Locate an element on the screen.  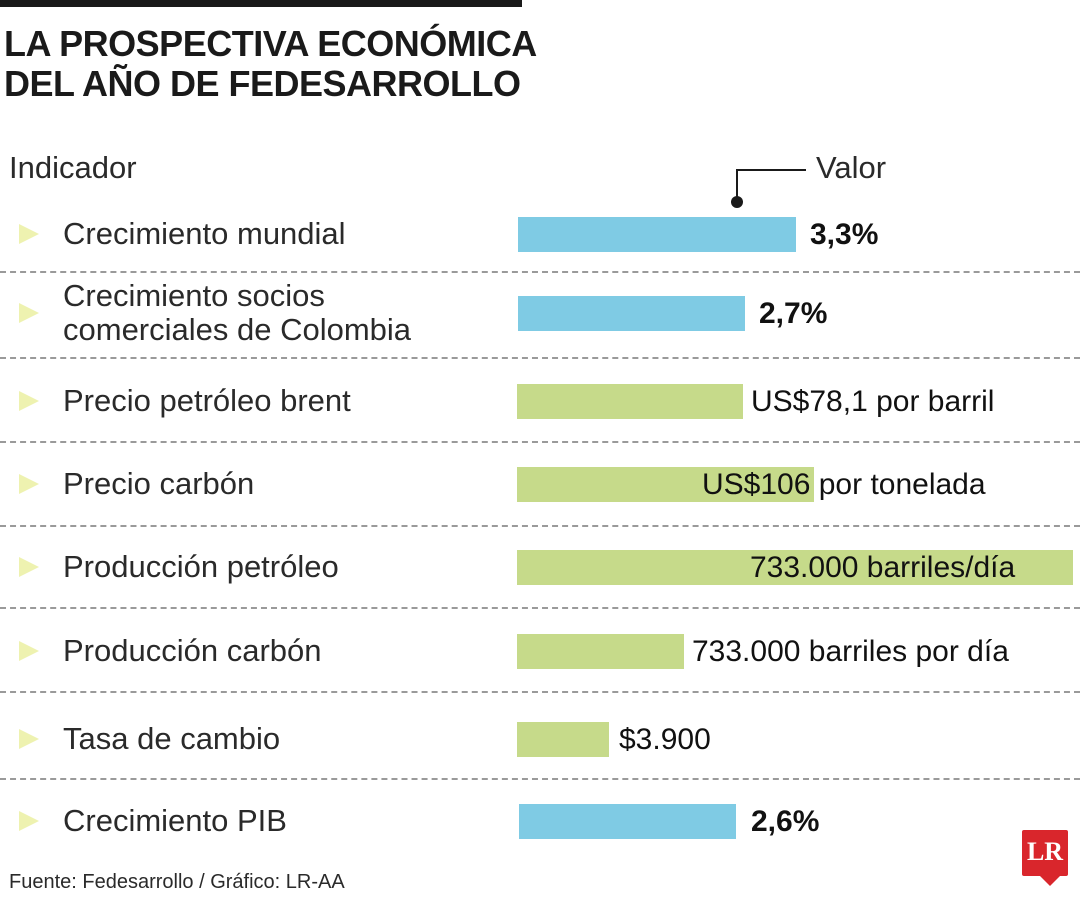
row-label-line: Precio carbón is located at coordinates (159, 483).